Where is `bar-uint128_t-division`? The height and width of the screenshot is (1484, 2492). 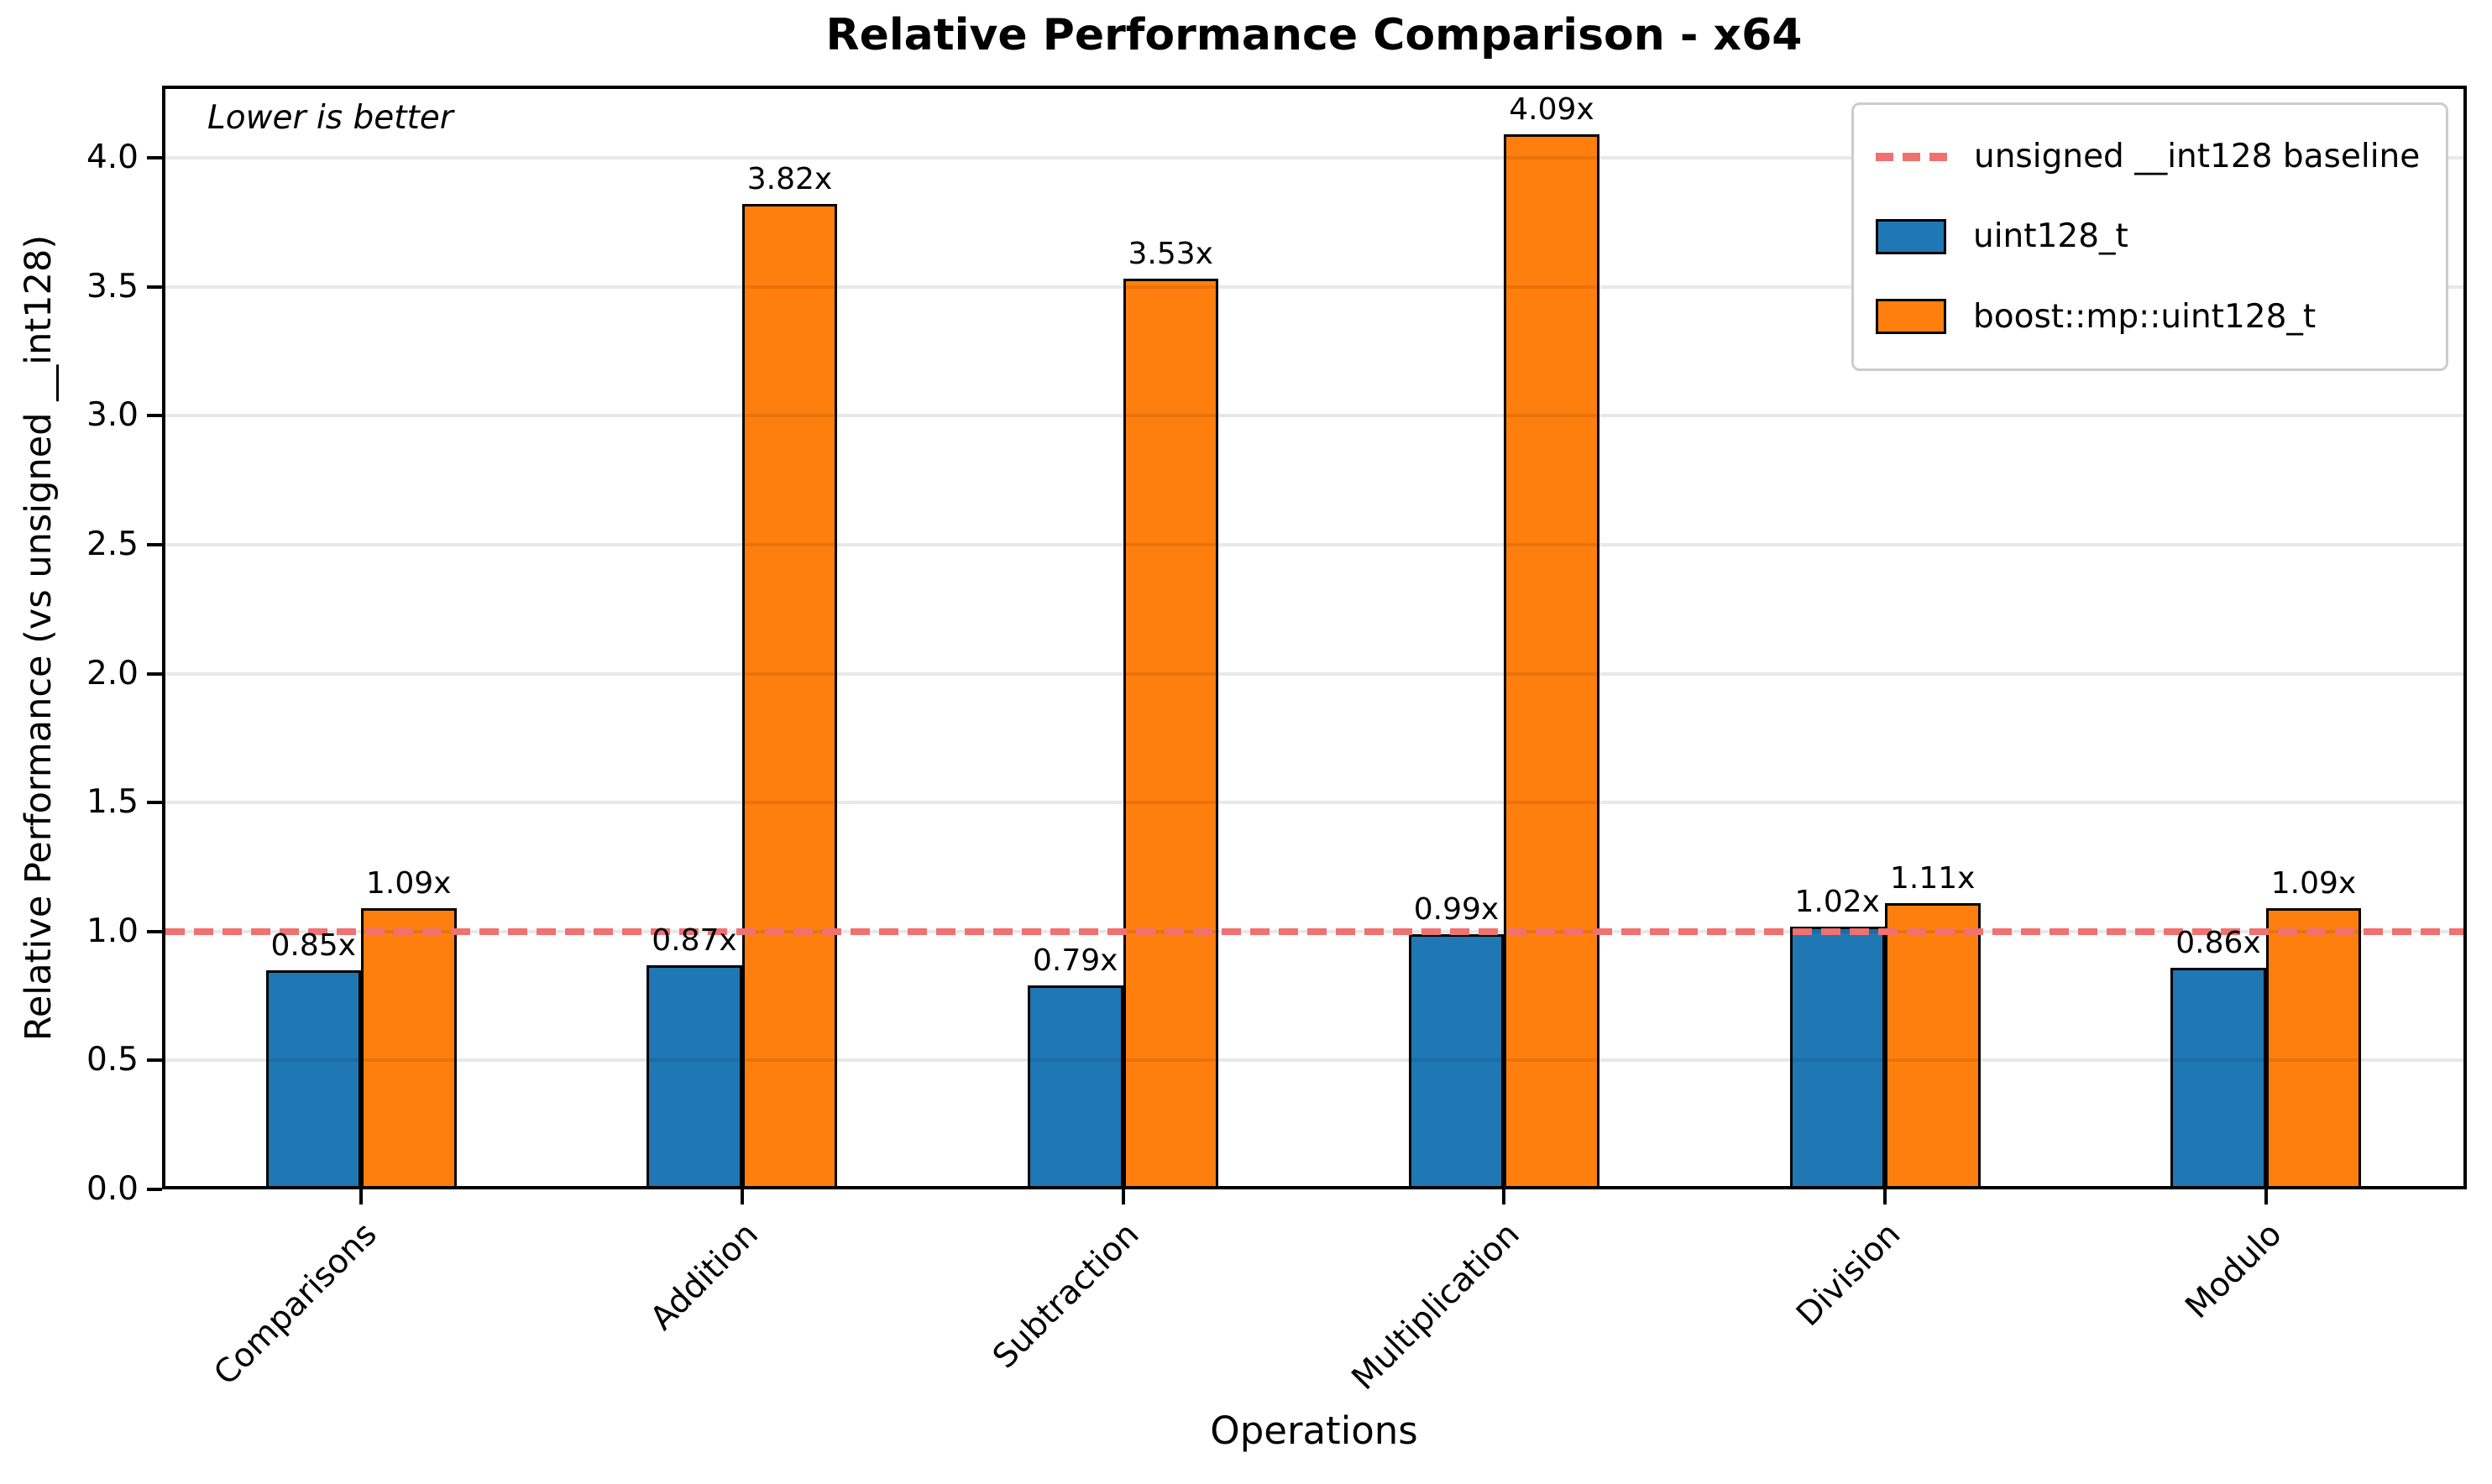
bar-uint128_t-division is located at coordinates (1837, 1057).